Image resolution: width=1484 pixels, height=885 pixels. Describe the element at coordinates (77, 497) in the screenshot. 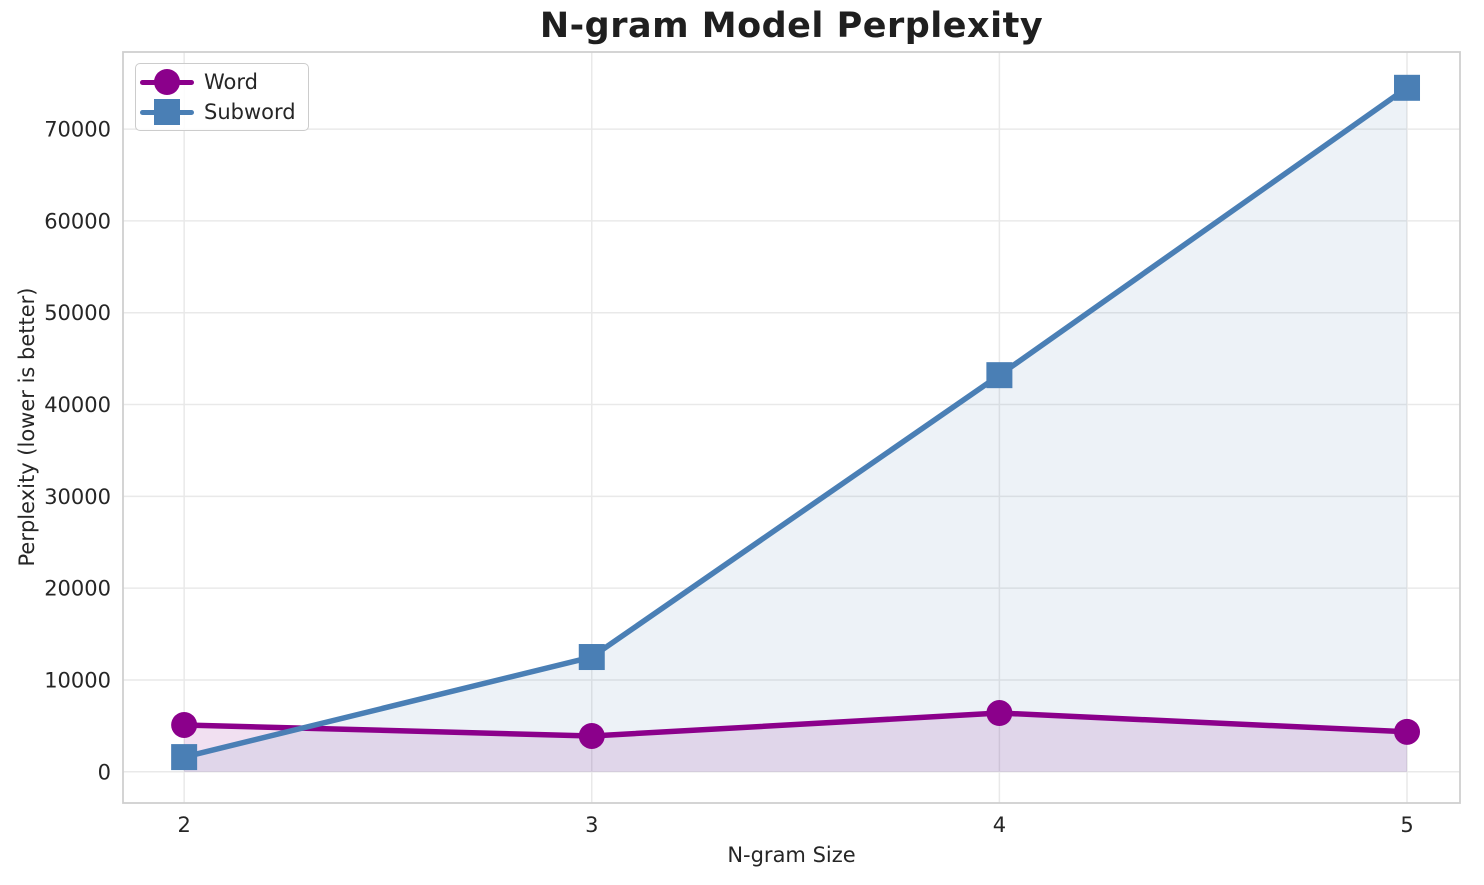

I see `y-tick-label: 30000` at that location.